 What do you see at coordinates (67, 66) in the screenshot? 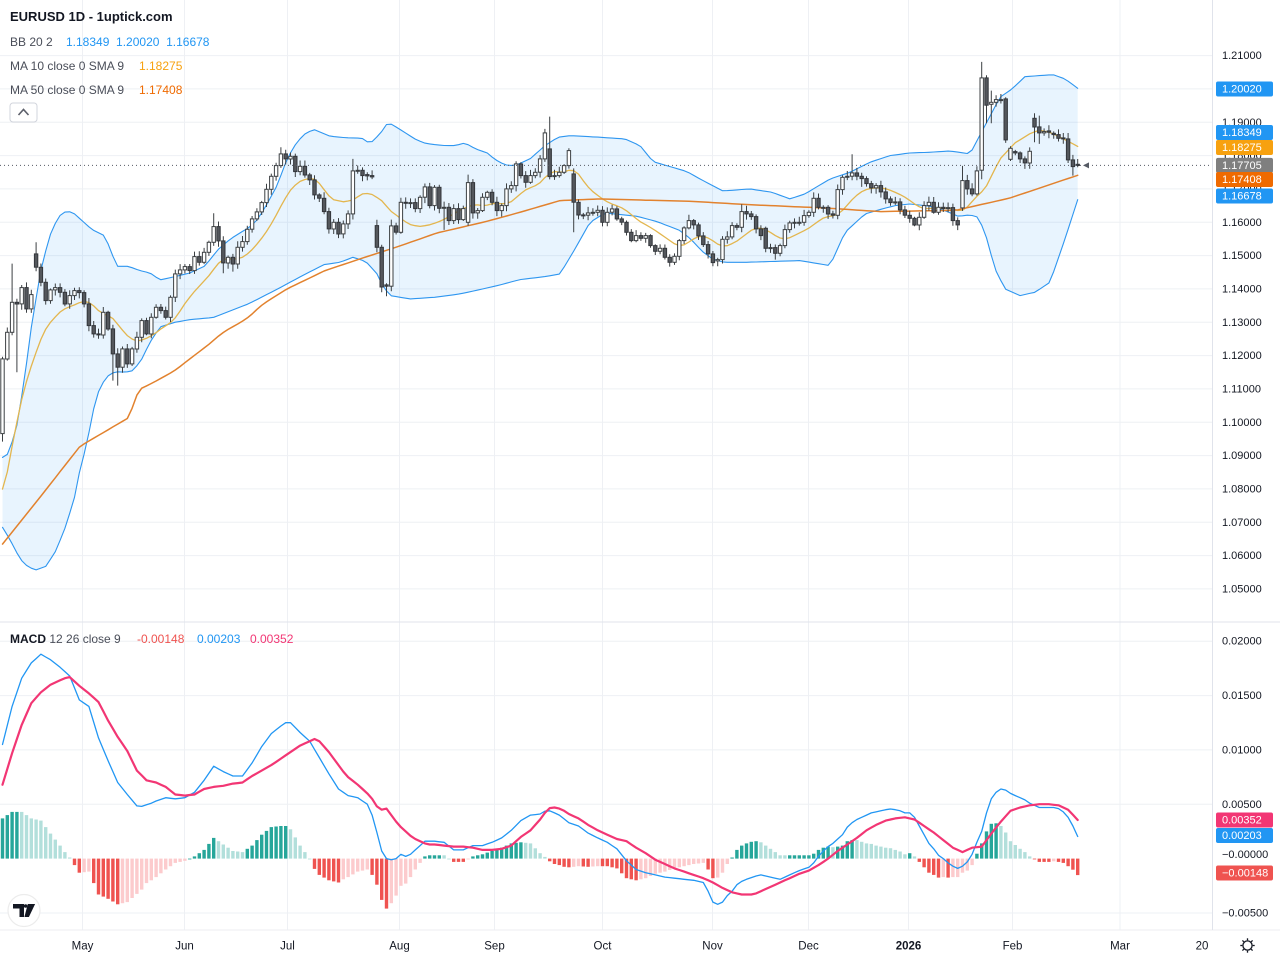
I see `svg-text: MA 10 close 0 SMA 9` at bounding box center [67, 66].